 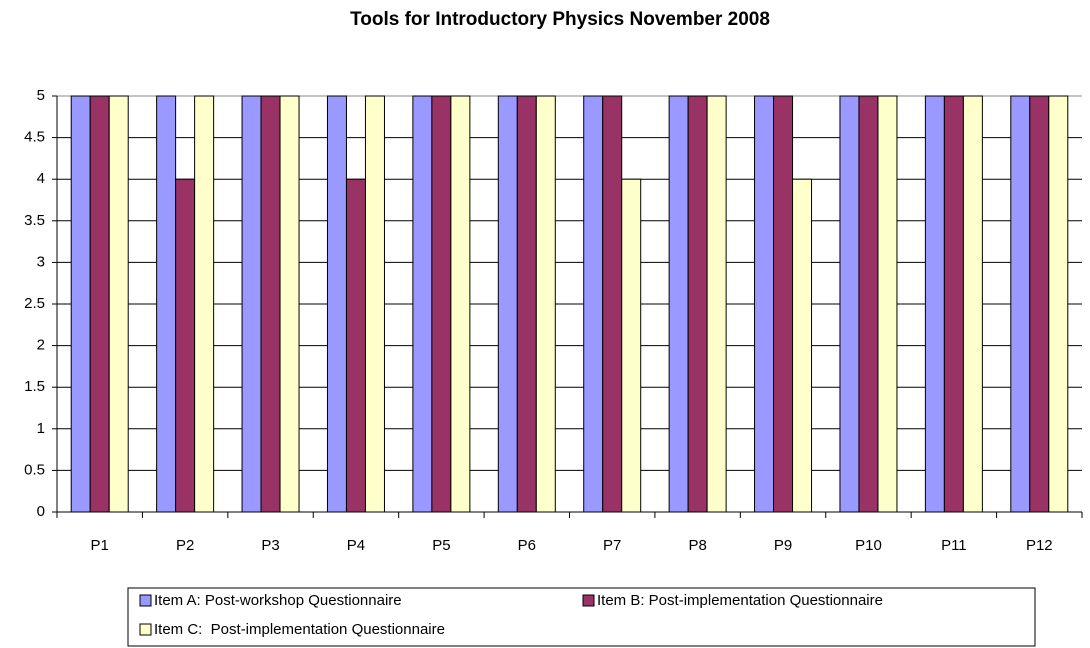 What do you see at coordinates (954, 545) in the screenshot?
I see `x-tick-label: P11` at bounding box center [954, 545].